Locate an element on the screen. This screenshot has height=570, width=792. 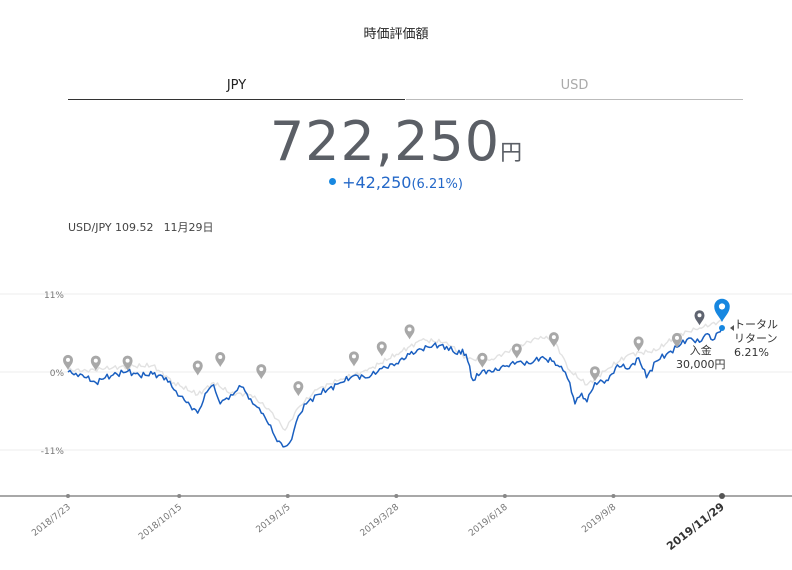
valuation-display: 722,250円 is located at coordinates (396, 141).